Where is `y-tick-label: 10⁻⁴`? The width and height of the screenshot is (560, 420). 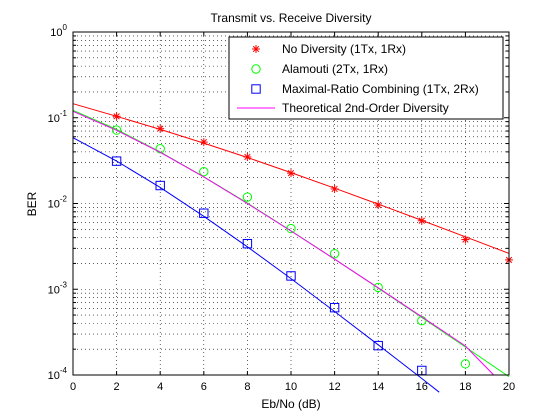 y-tick-label: 10⁻⁴ is located at coordinates (58, 374).